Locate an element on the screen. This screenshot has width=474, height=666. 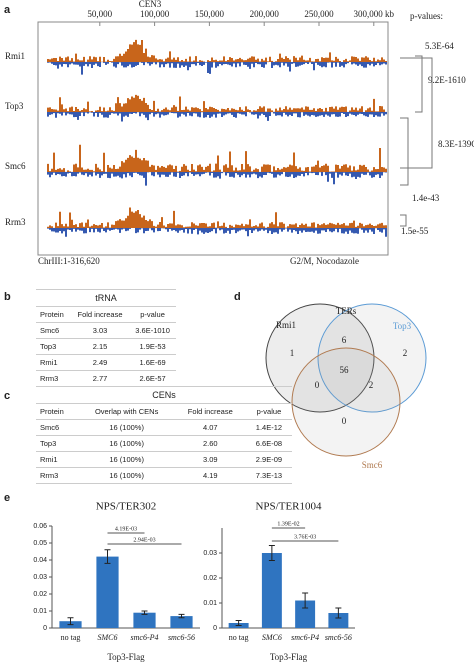
table-header: Protein Fold increase p-value is located at coordinates (106, 314).